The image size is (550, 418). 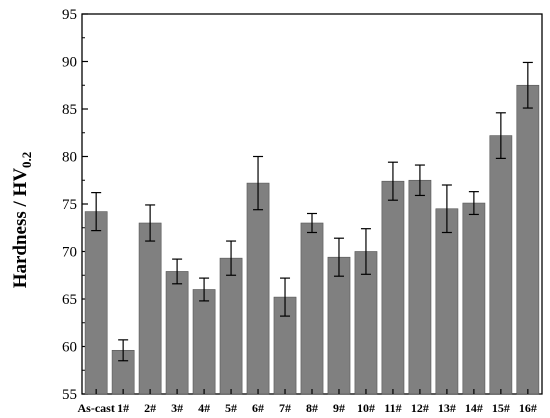 I want to click on x-tick-label-16#: 16#, so click(x=528, y=408).